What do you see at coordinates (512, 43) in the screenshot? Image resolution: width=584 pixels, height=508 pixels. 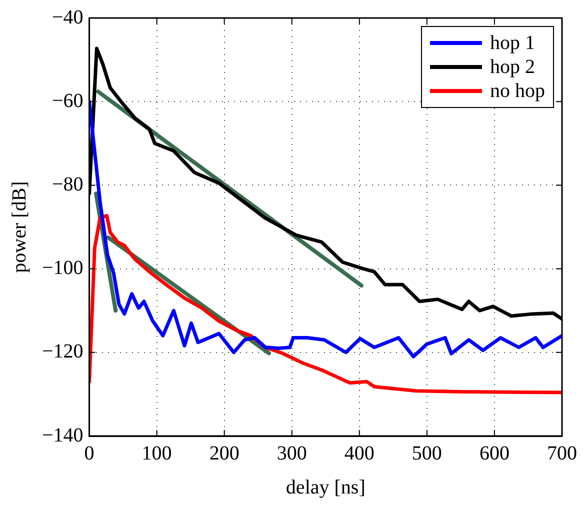 I see `legend-label: hop 1` at bounding box center [512, 43].